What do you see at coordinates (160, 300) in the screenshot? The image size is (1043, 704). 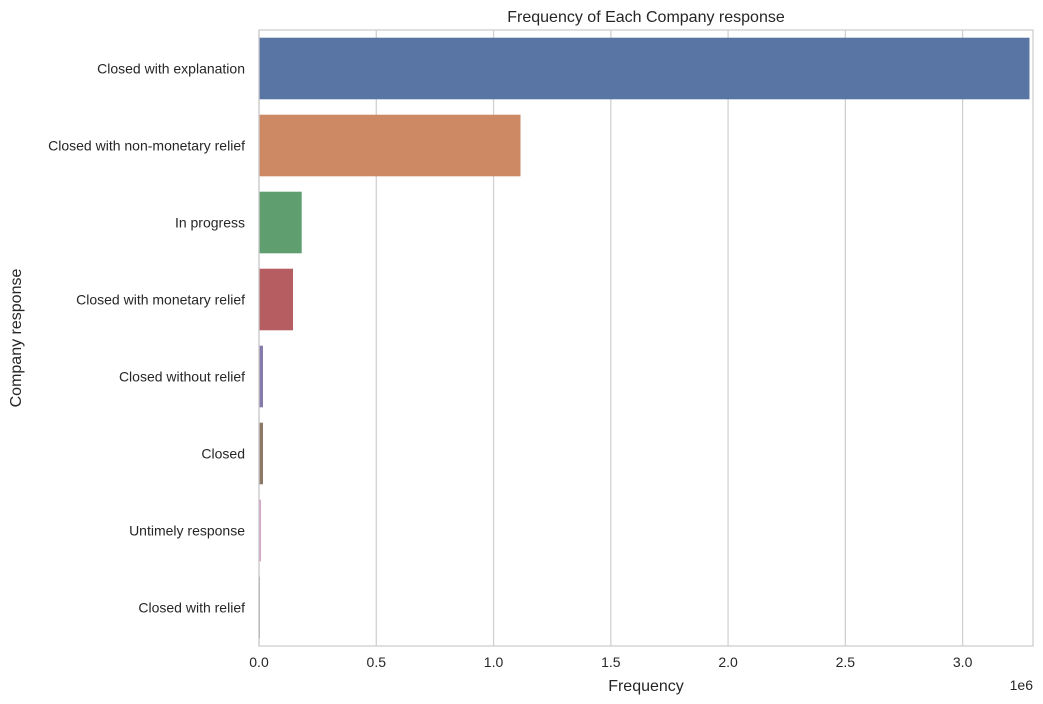 I see `category-label: Closed with monetary relief` at bounding box center [160, 300].